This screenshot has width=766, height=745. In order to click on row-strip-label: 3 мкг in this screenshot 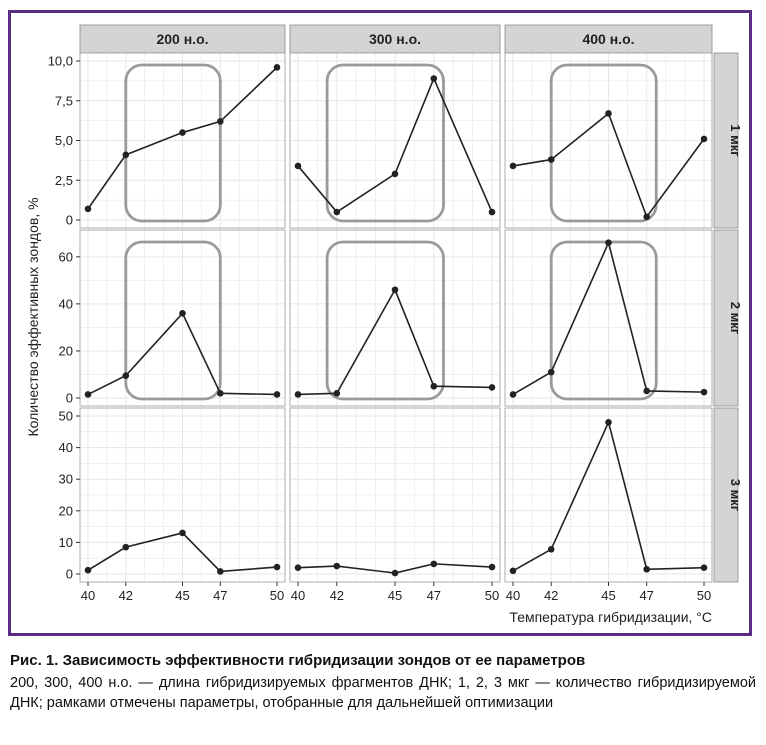, I will do `click(735, 495)`.